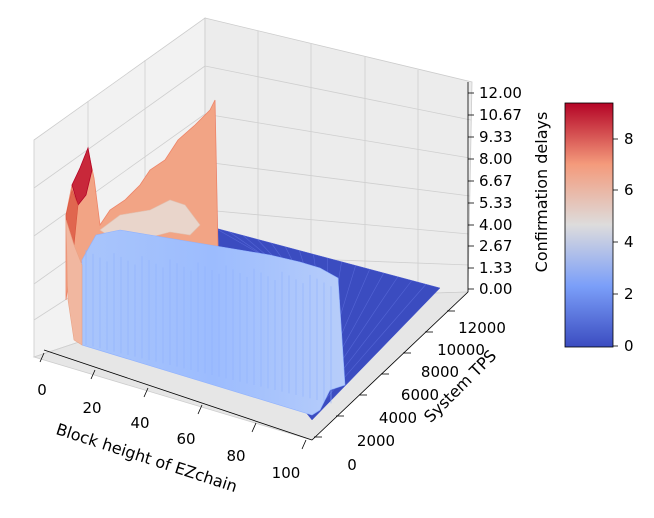 The image size is (654, 518). What do you see at coordinates (74, 282) in the screenshot?
I see `surface-front-edge` at bounding box center [74, 282].